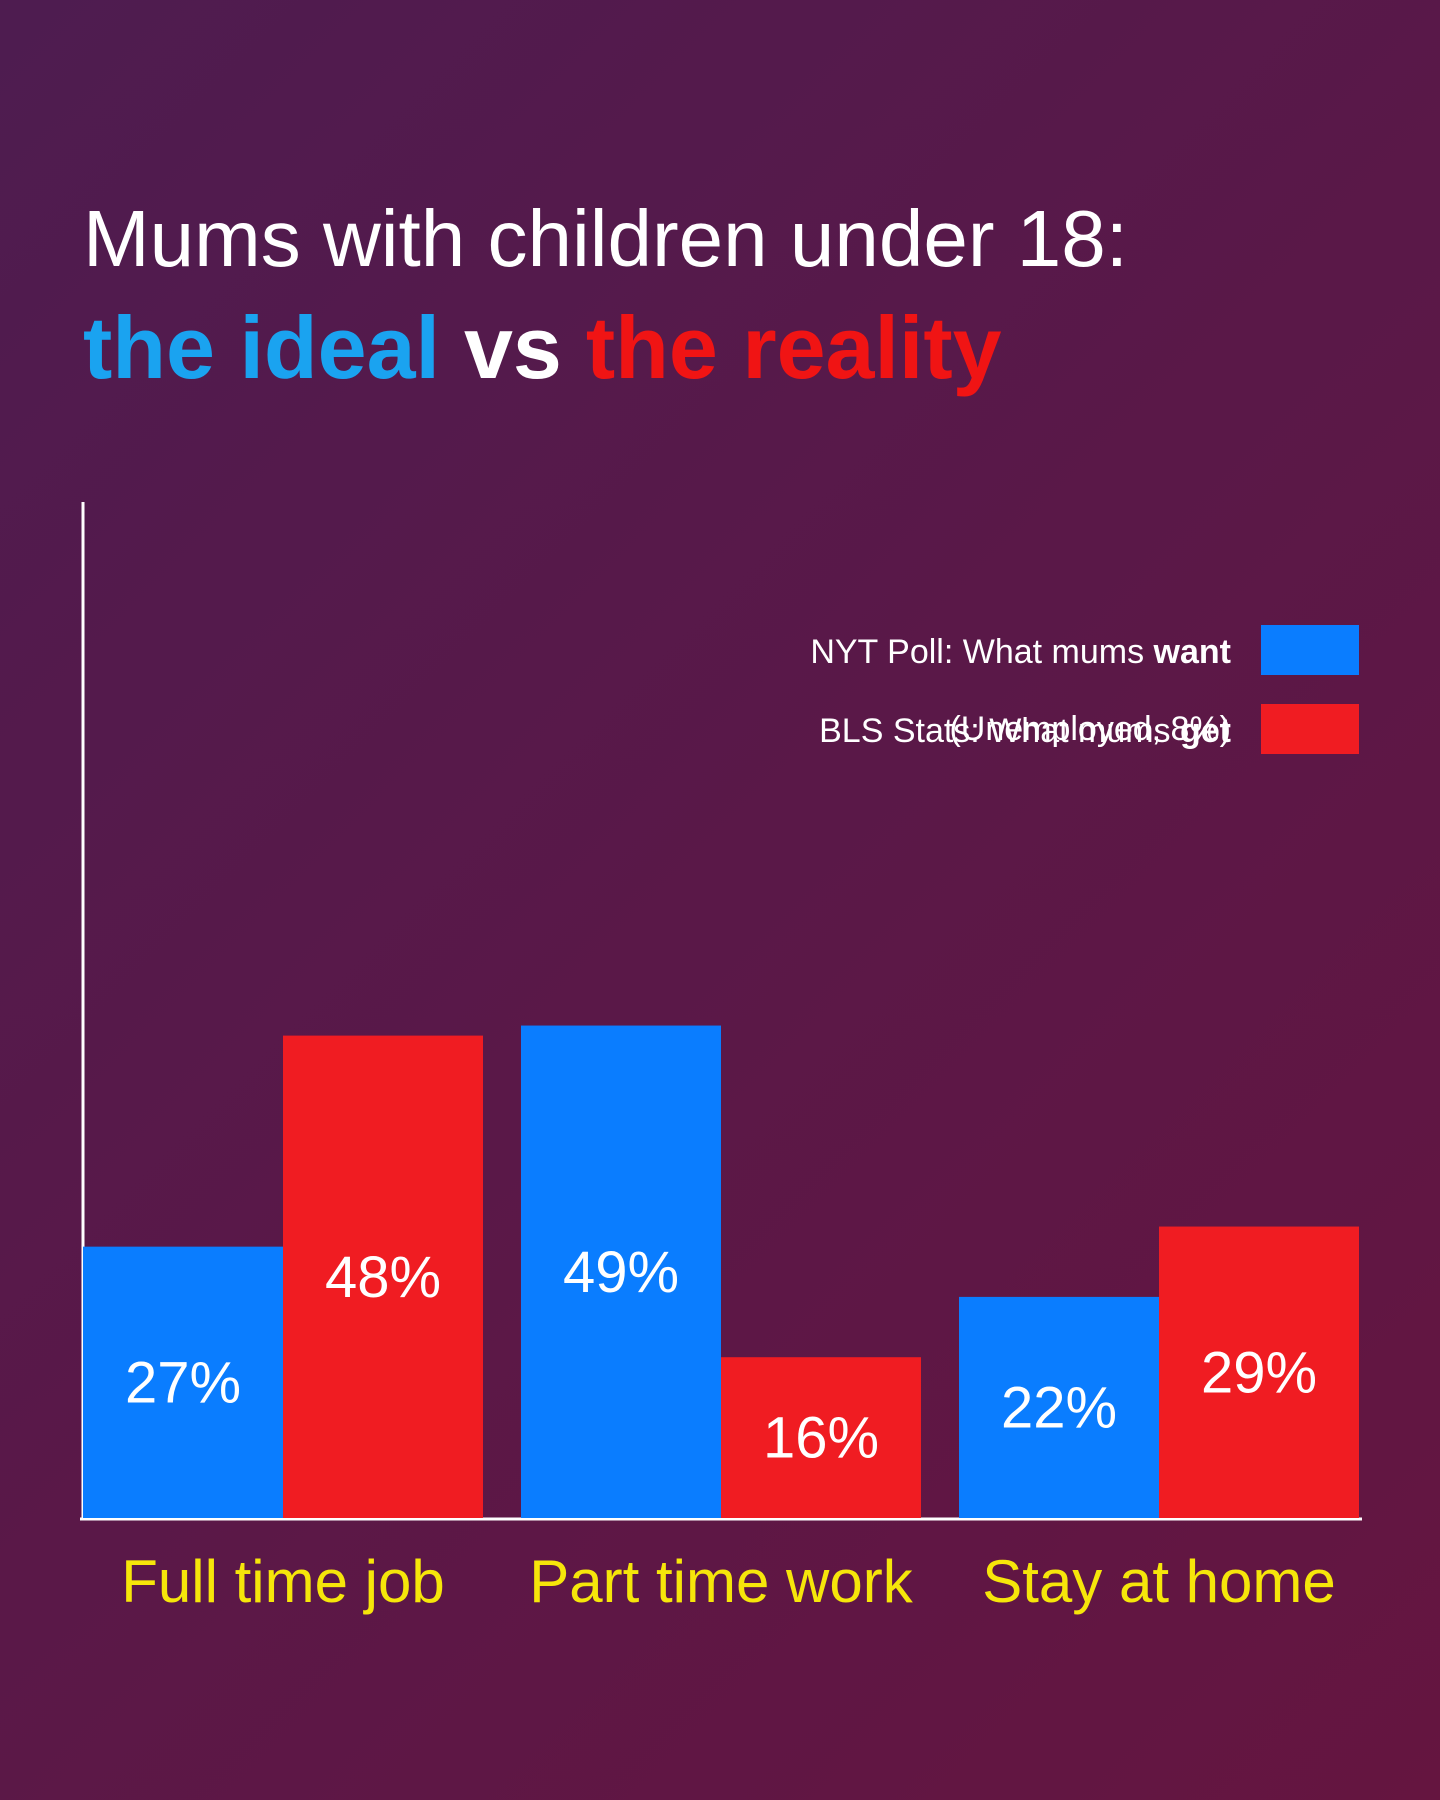 This screenshot has width=1440, height=1800. Describe the element at coordinates (721, 1581) in the screenshot. I see `x-tick-label: Part time work` at that location.